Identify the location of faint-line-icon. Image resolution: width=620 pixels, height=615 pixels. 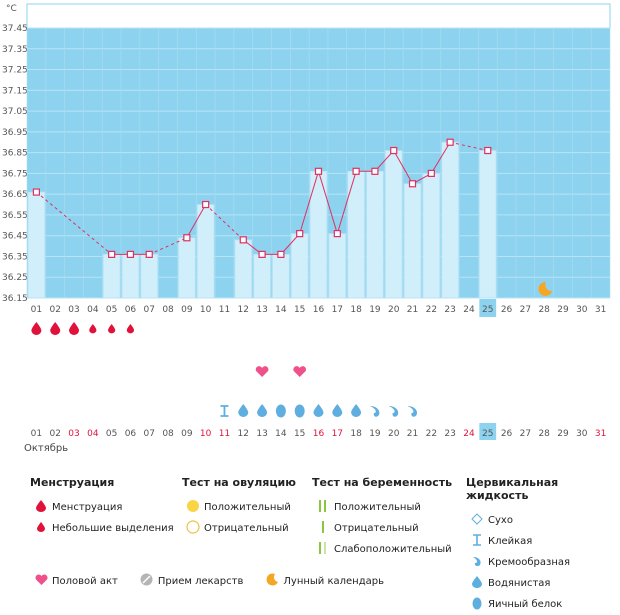
(323, 549).